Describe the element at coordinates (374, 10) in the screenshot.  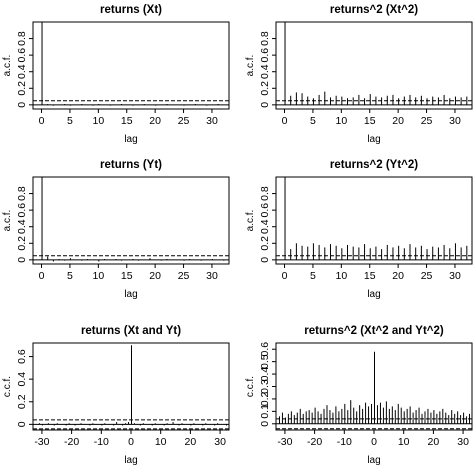
I see `chart-title: returns^2 (Xt^2)` at that location.